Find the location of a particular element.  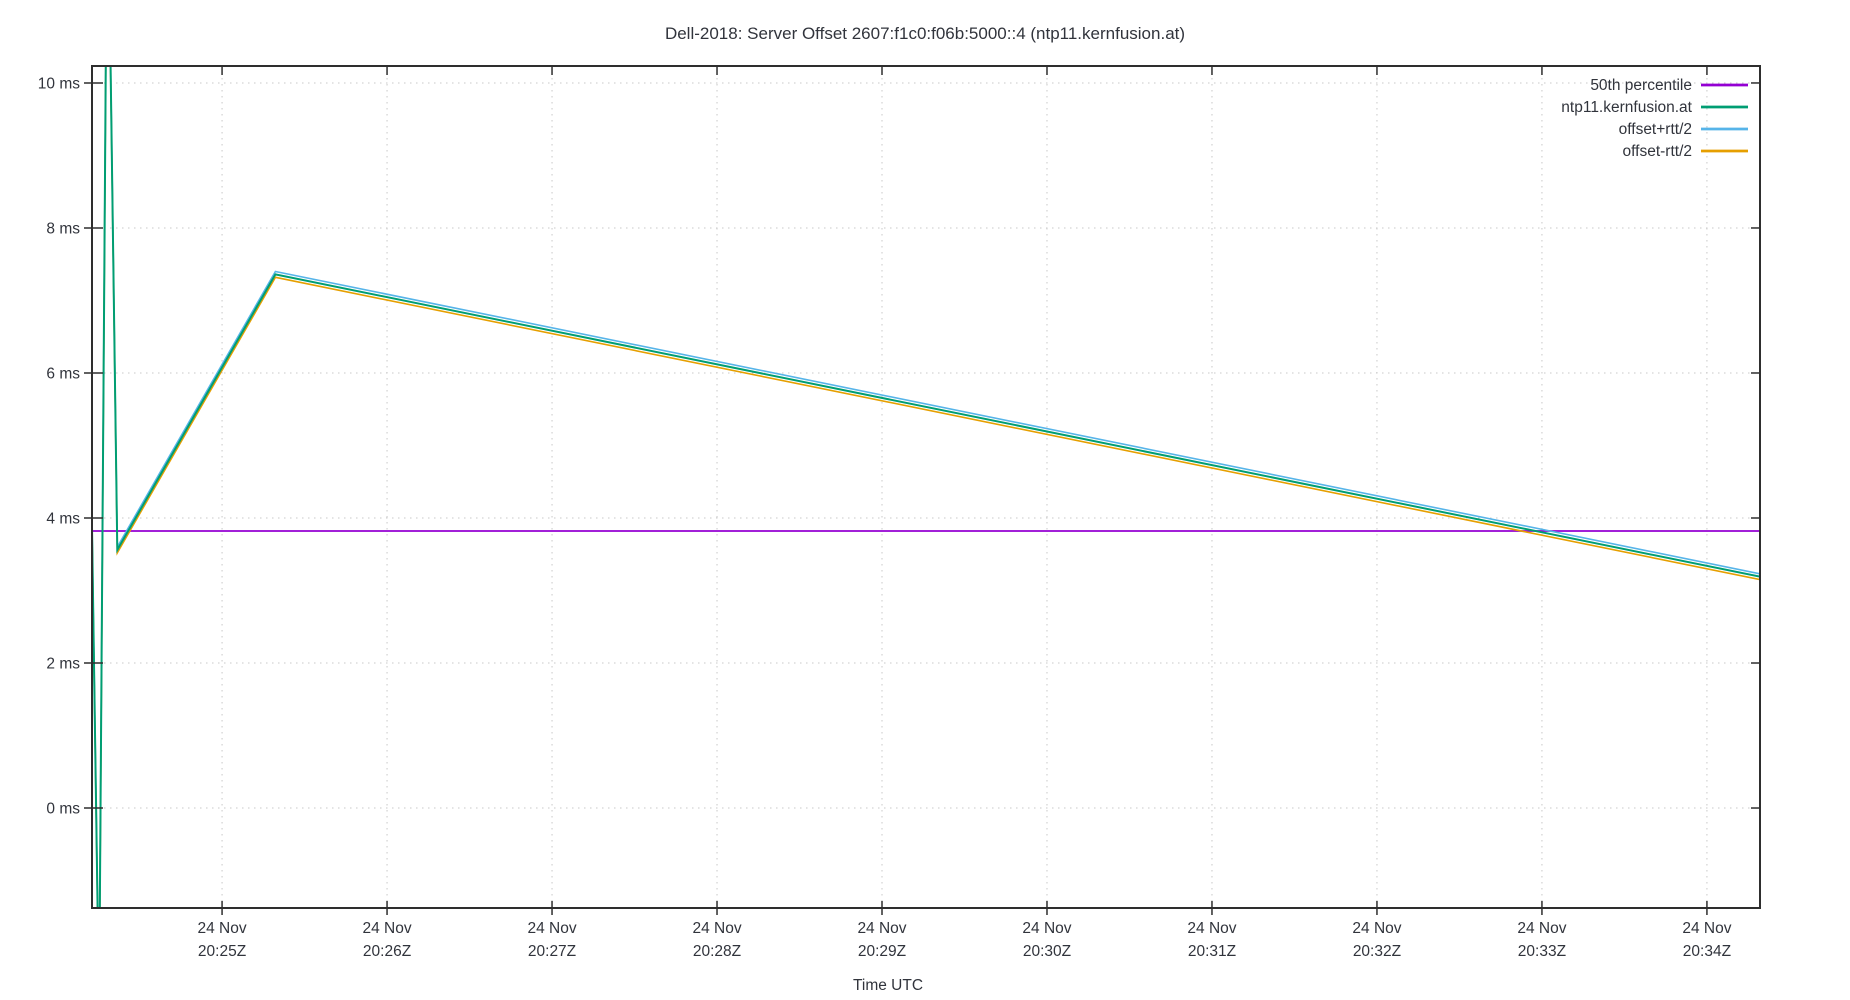

legend-label: offset-rtt/2 is located at coordinates (1658, 151).